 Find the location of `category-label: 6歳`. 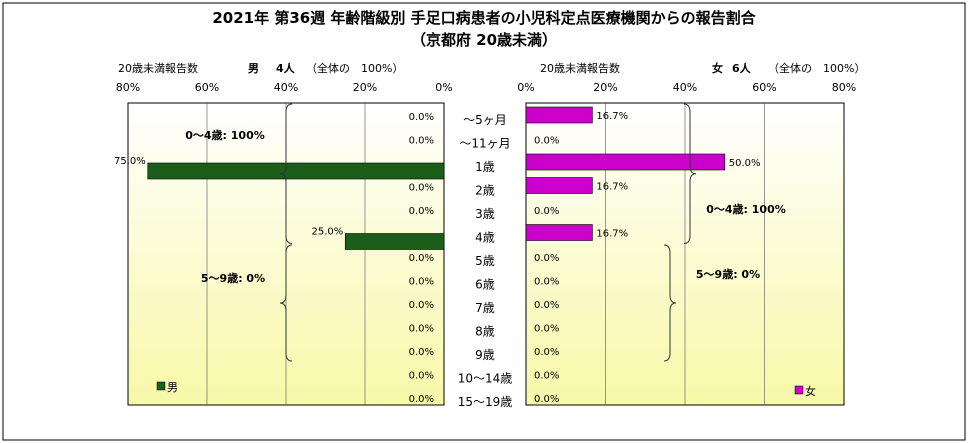

category-label: 6歳 is located at coordinates (485, 285).